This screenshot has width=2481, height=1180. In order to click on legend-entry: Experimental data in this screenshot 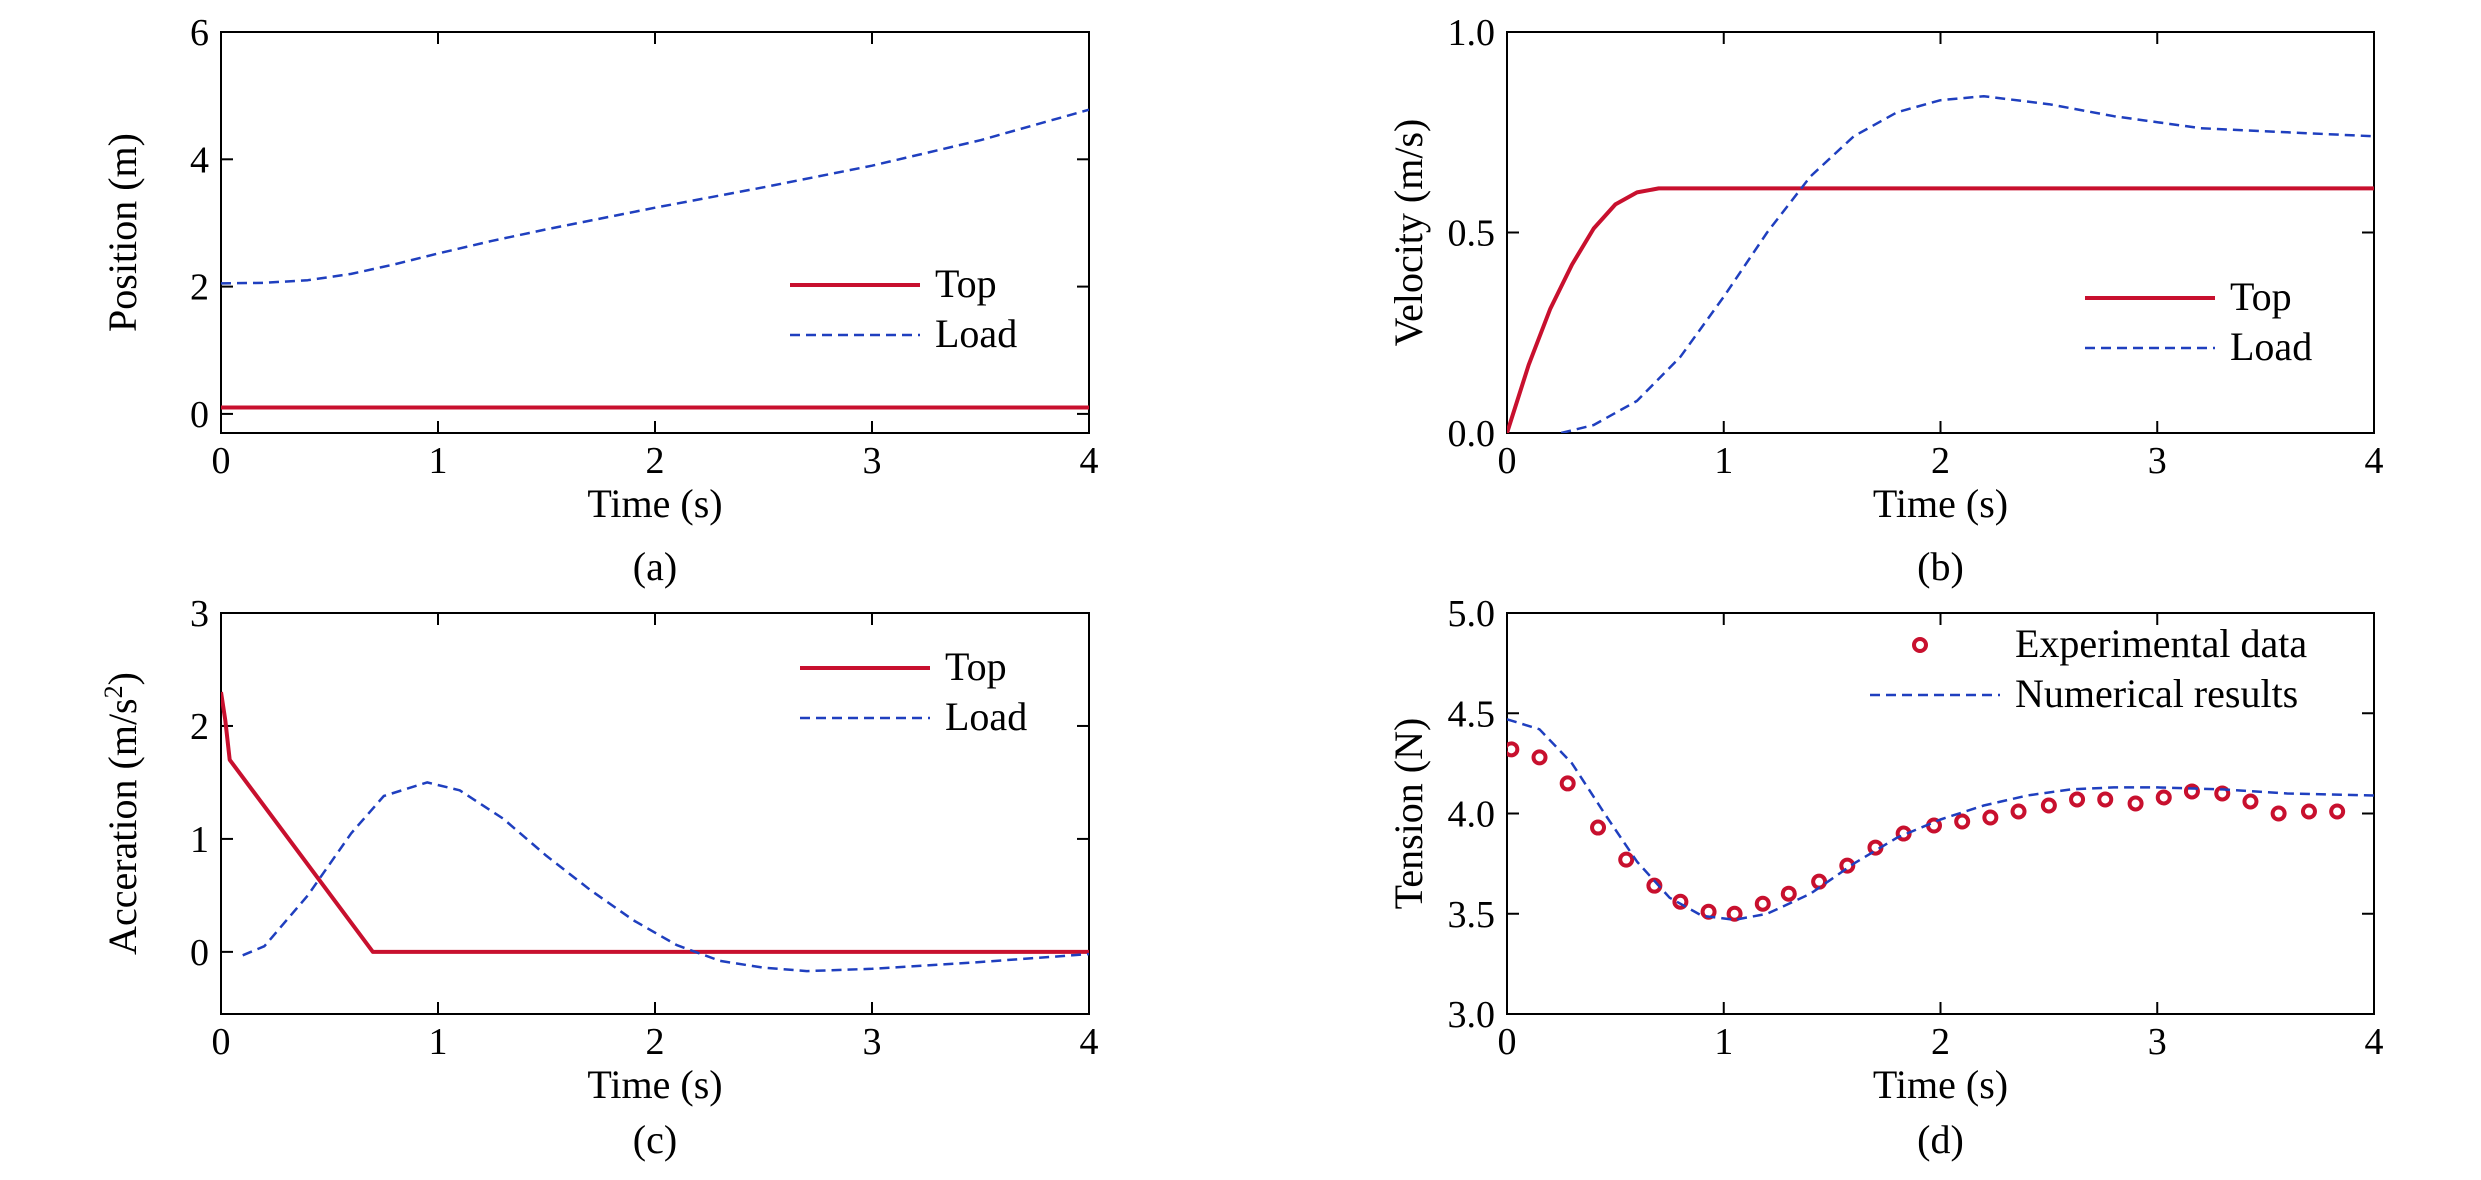, I will do `click(2109, 643)`.